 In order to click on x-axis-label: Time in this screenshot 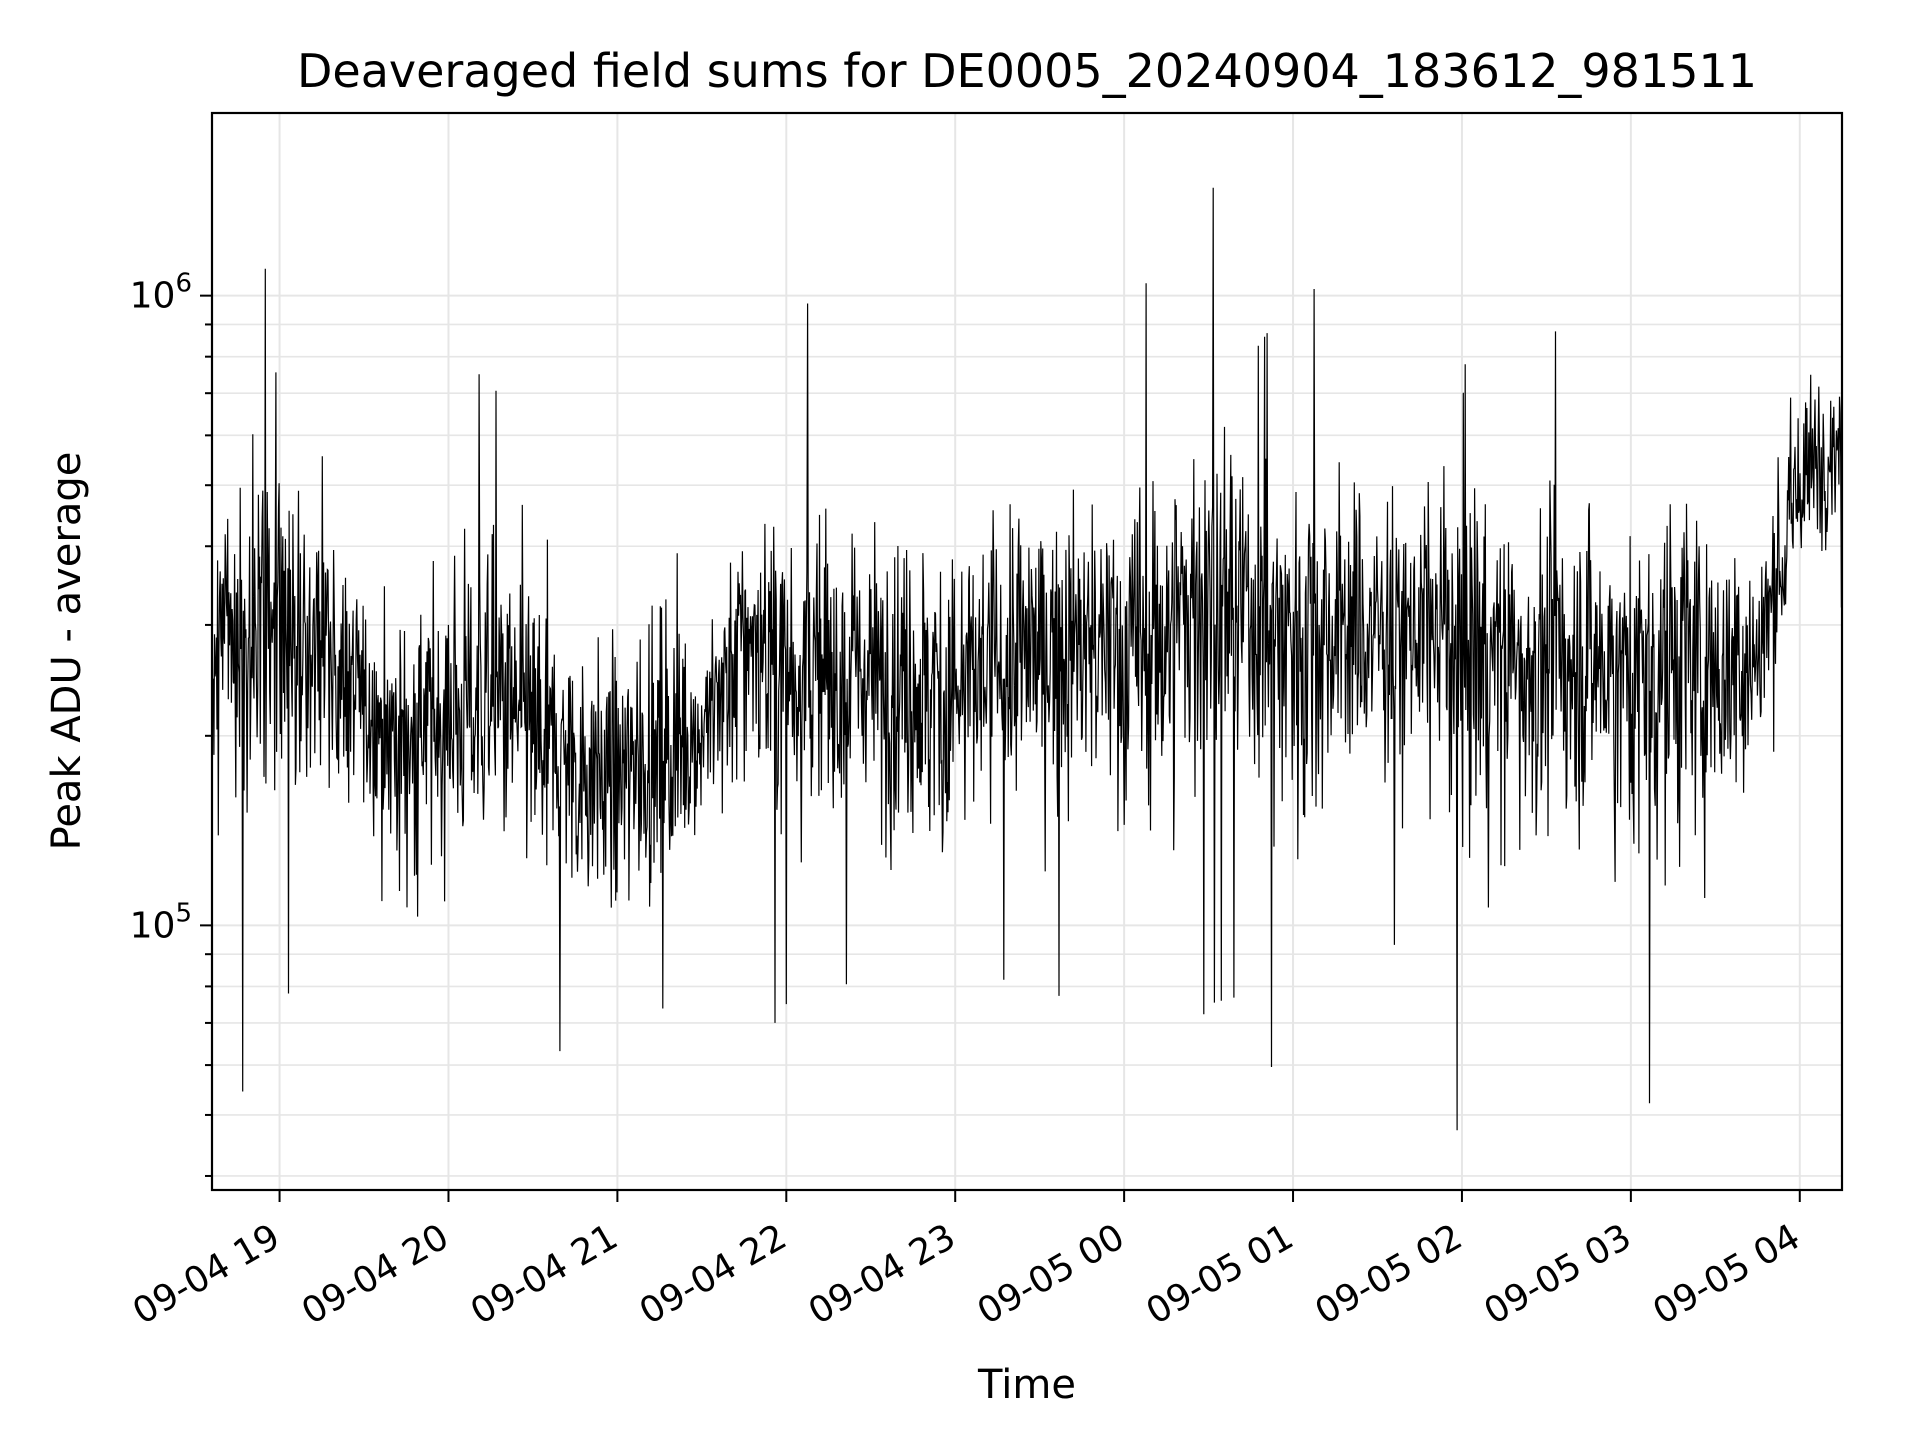, I will do `click(1026, 1385)`.